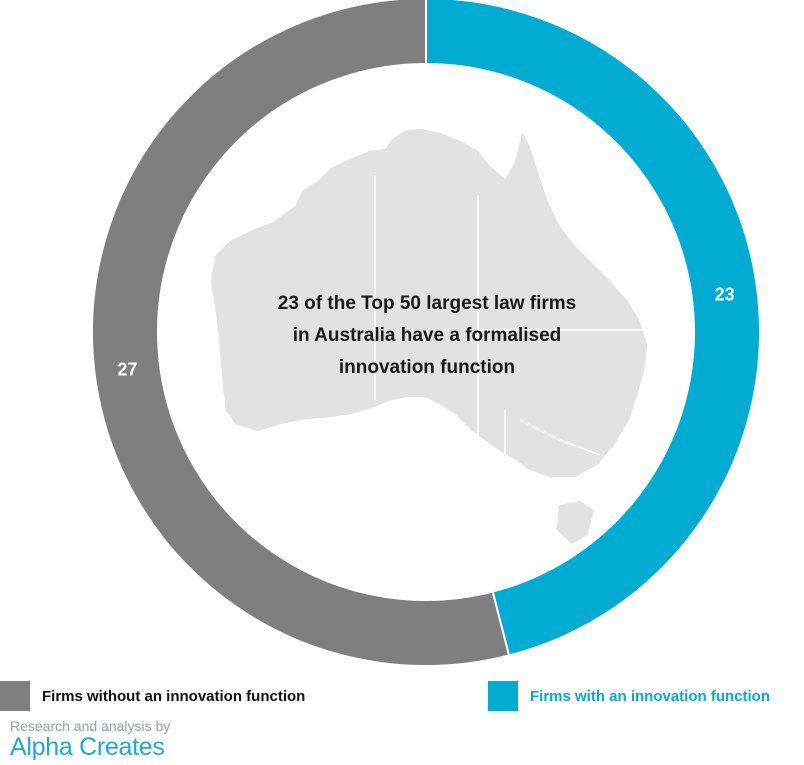 This screenshot has height=765, width=804. What do you see at coordinates (127, 370) in the screenshot?
I see `slice-value-label-1: 27` at bounding box center [127, 370].